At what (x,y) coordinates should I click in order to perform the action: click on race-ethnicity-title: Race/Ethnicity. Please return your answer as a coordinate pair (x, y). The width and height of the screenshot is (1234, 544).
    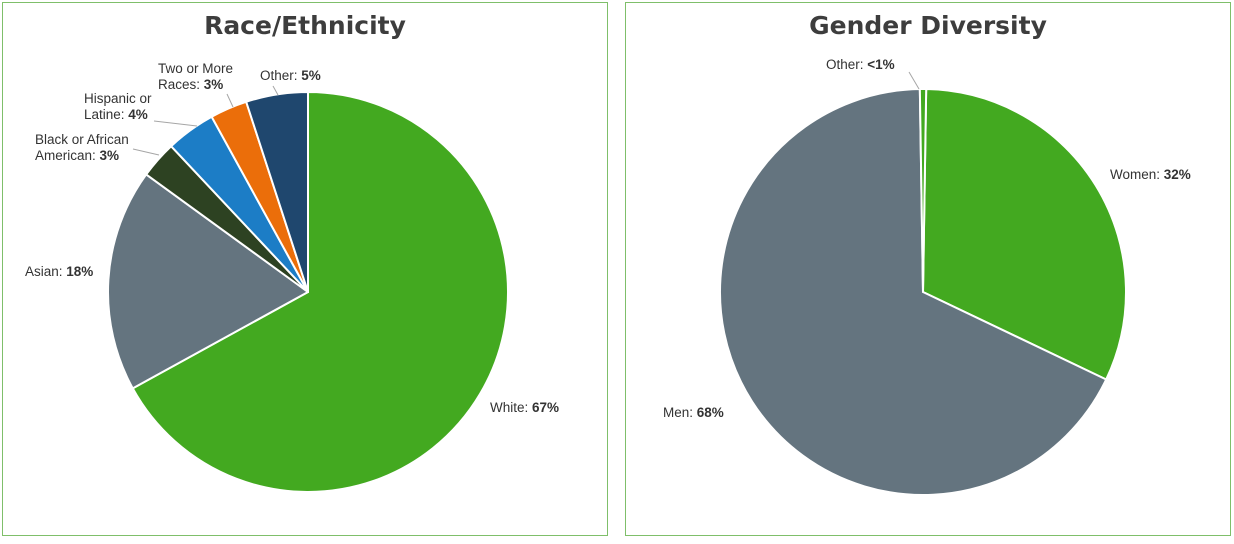
    Looking at the image, I should click on (305, 25).